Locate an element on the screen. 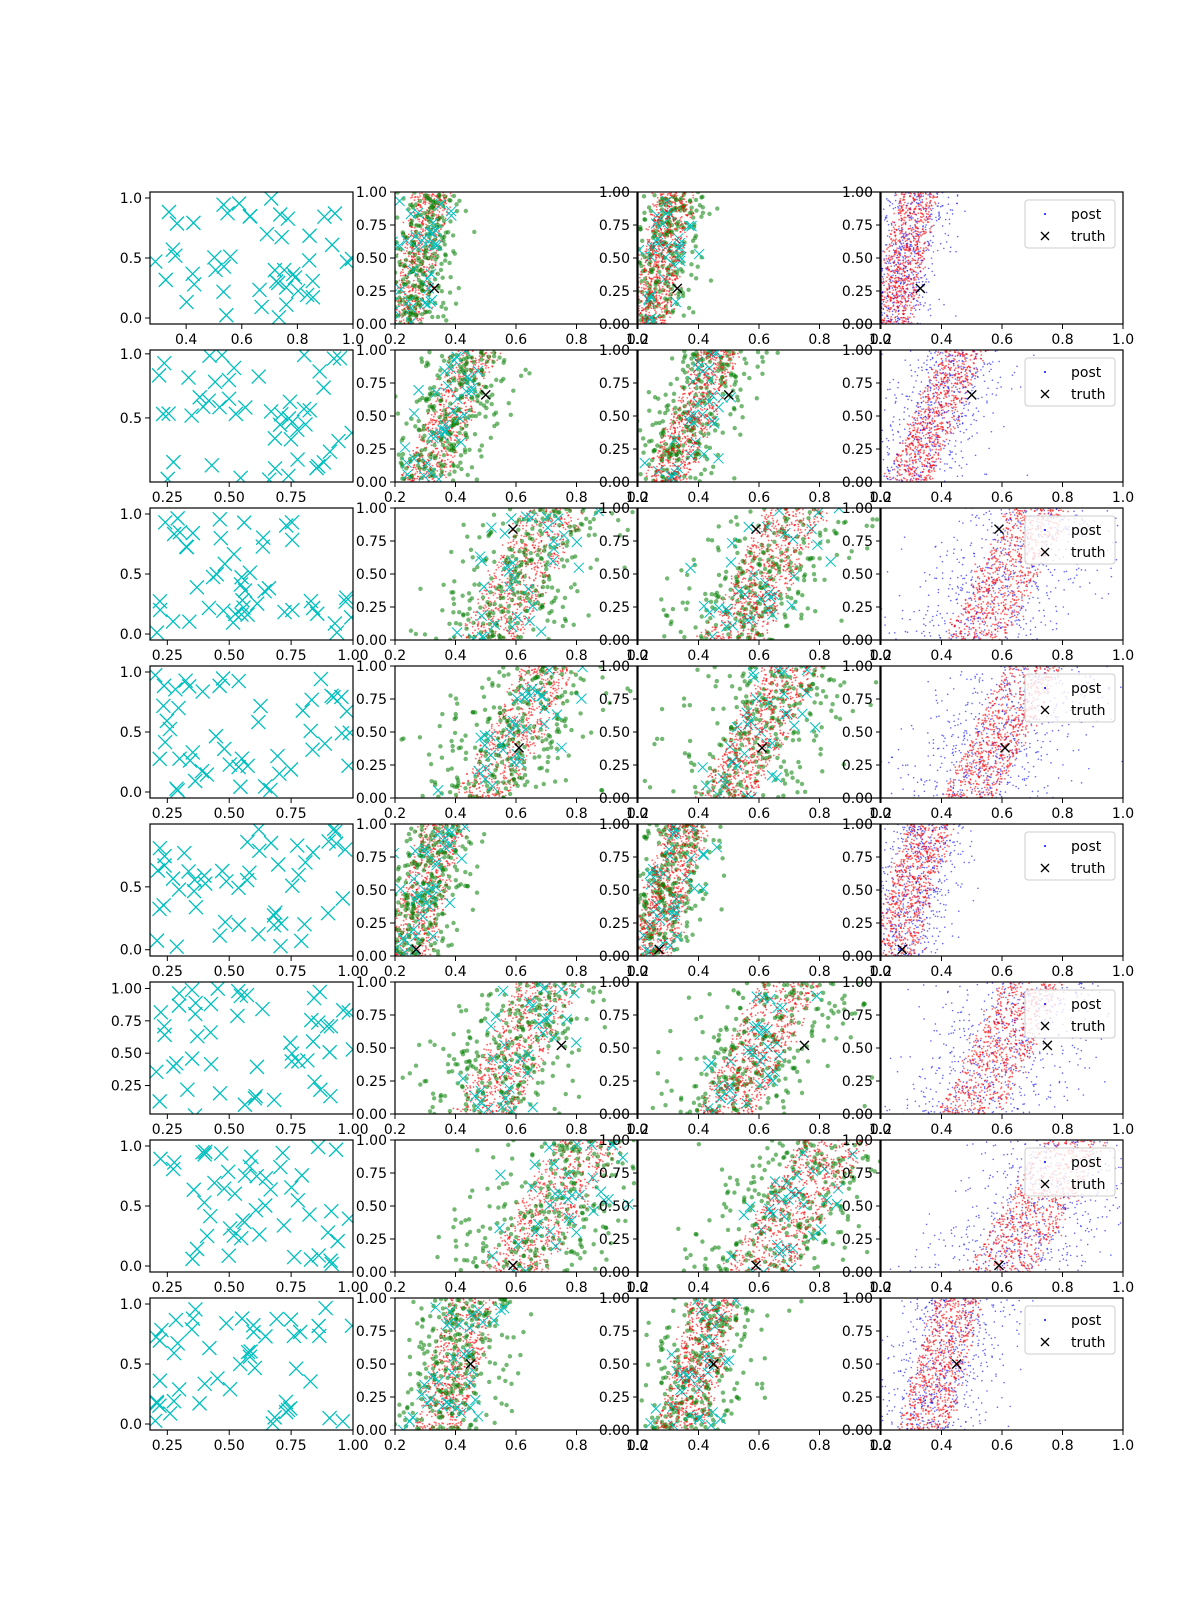 The width and height of the screenshot is (1200, 1600). y-tick-label: 1.00 is located at coordinates (614, 193).